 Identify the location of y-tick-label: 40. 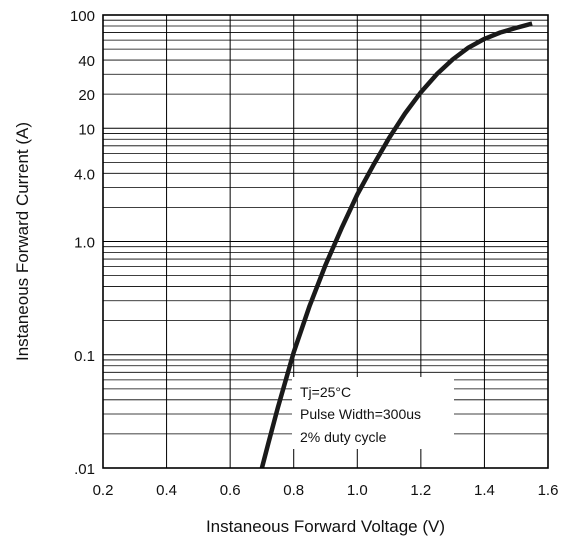
(86, 61).